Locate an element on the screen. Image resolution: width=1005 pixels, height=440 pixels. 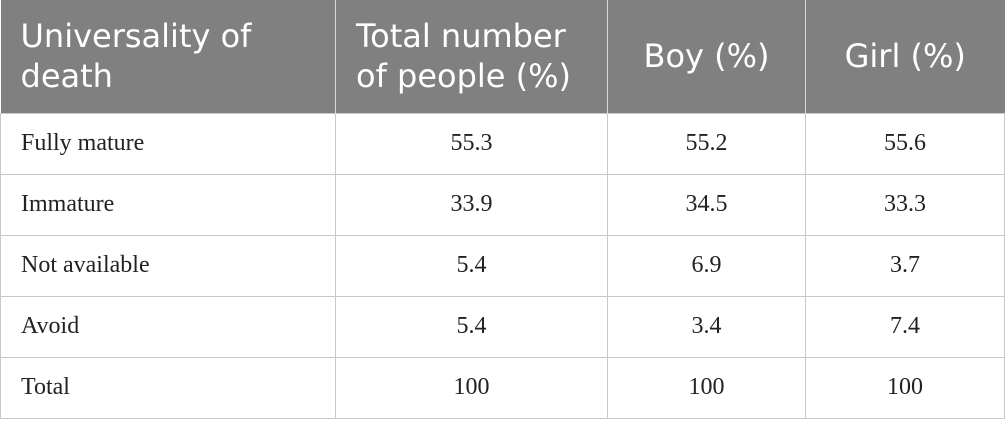
header-text: Total number of people (%) is located at coordinates (464, 56).